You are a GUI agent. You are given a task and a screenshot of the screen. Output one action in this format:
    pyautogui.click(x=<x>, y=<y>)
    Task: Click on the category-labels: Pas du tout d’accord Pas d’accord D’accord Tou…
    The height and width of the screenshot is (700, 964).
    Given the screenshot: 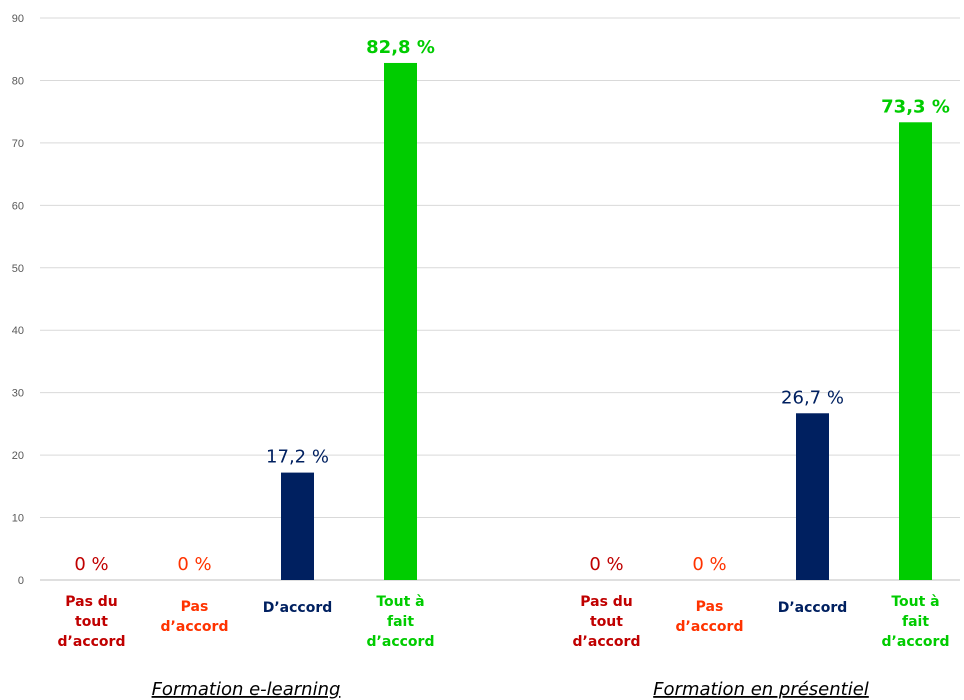 What is the action you would take?
    pyautogui.click(x=504, y=622)
    